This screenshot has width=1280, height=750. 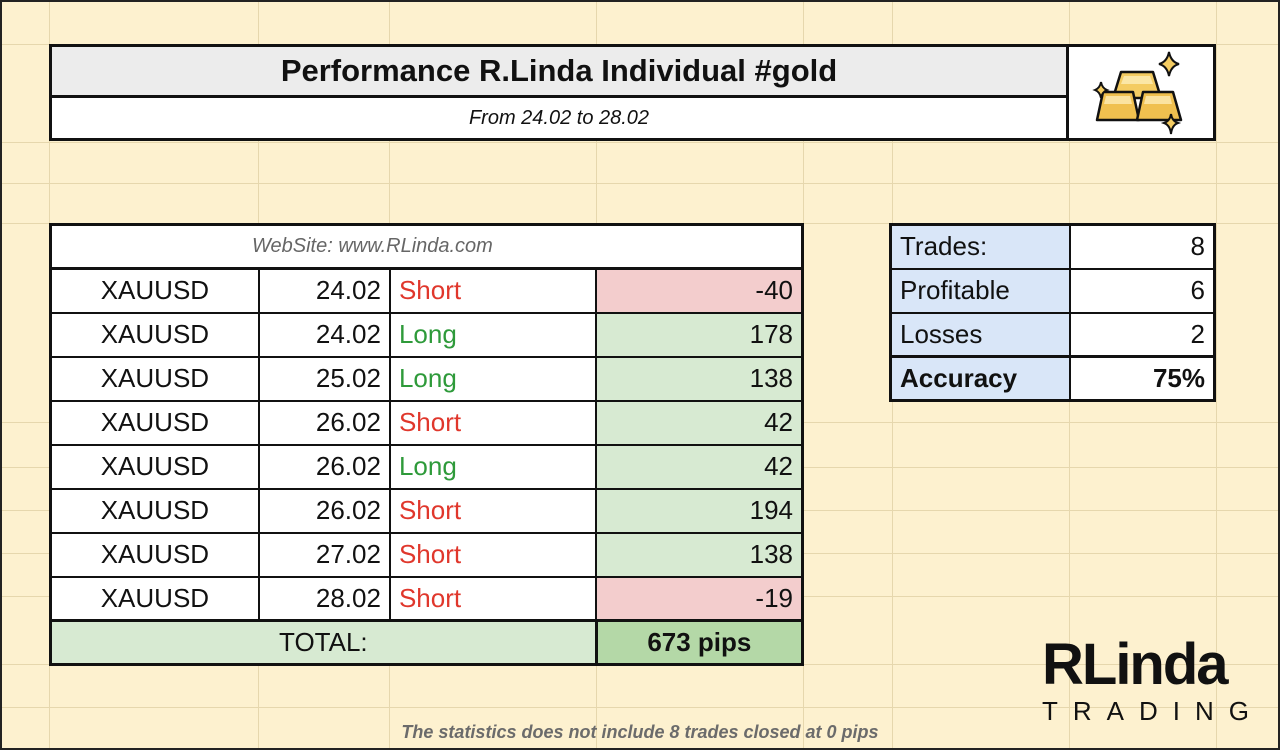 I want to click on profitable-value: 6, so click(x=1142, y=290).